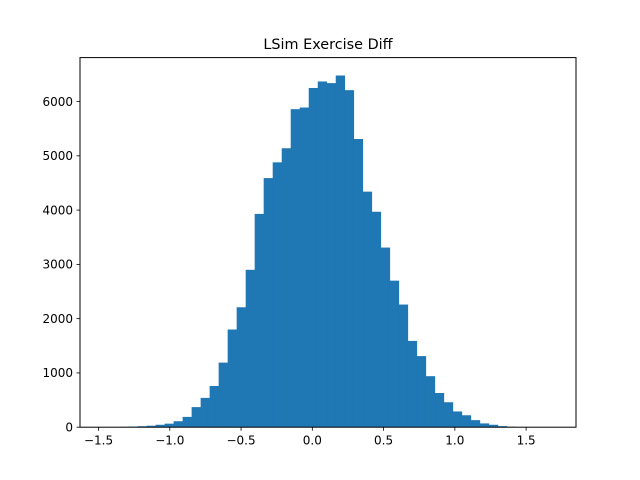 Image resolution: width=640 pixels, height=480 pixels. I want to click on y-tick-label: 2000, so click(57, 319).